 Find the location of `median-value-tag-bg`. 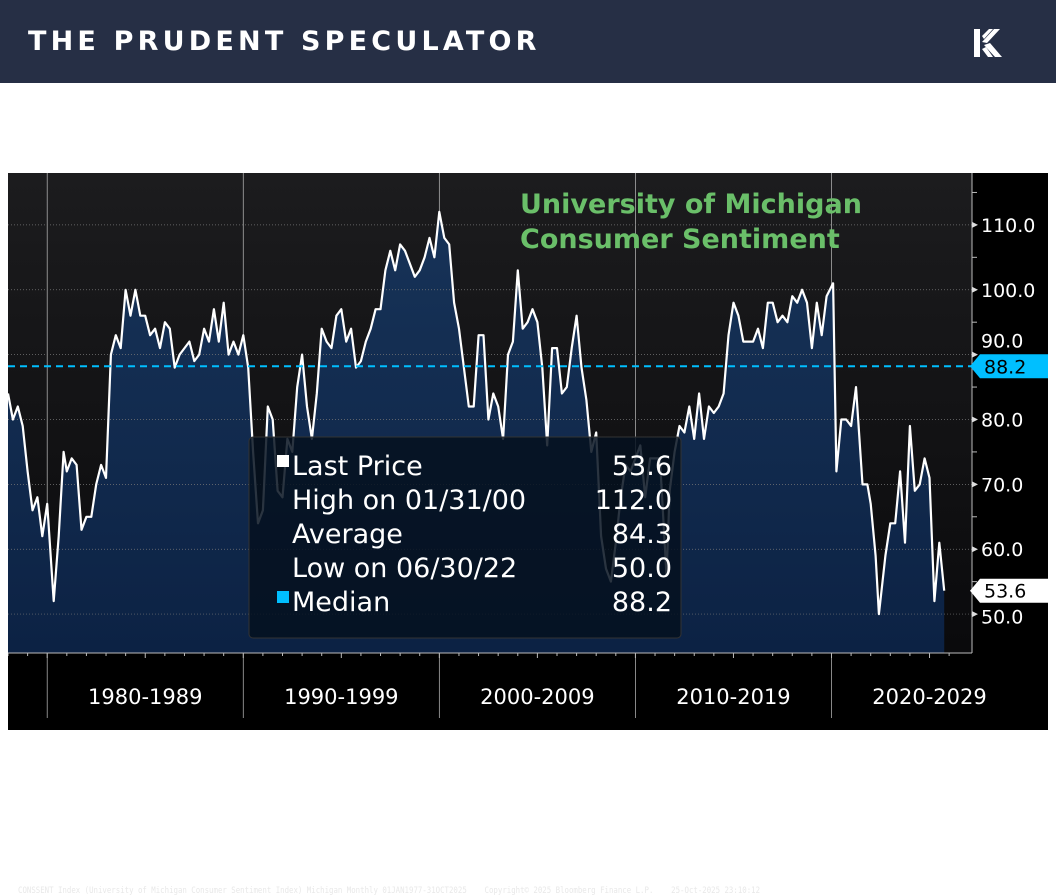

median-value-tag-bg is located at coordinates (1009, 366).